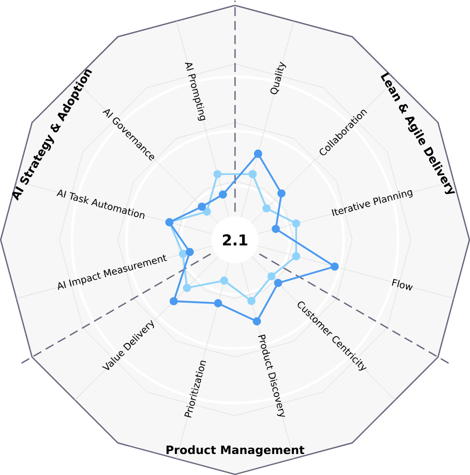  What do you see at coordinates (235, 450) in the screenshot?
I see `text: Product Management` at bounding box center [235, 450].